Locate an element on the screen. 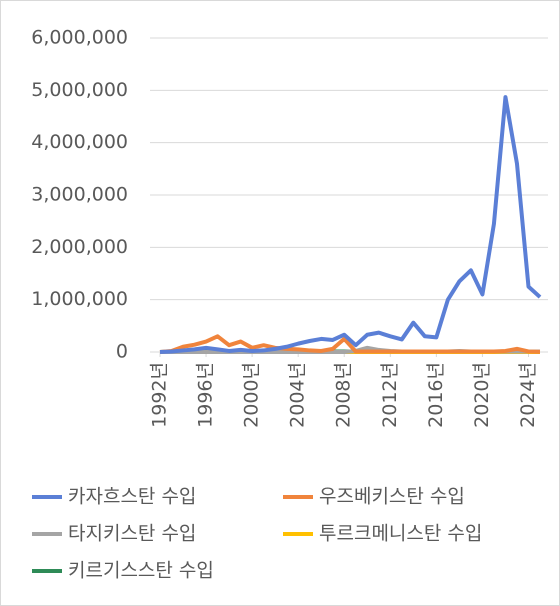 The width and height of the screenshot is (560, 606). x-tick-label: 2024년 is located at coordinates (528, 395).